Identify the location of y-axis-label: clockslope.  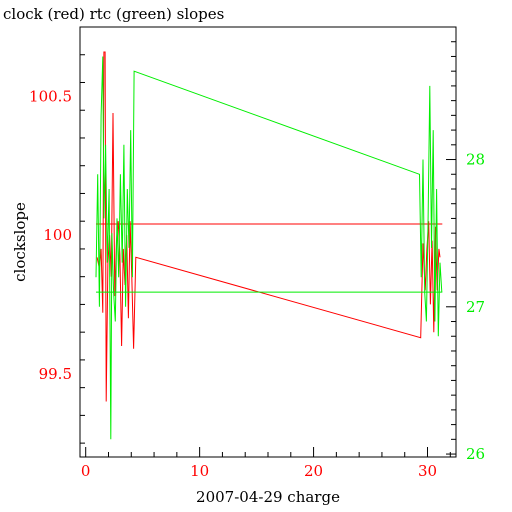
(20, 242).